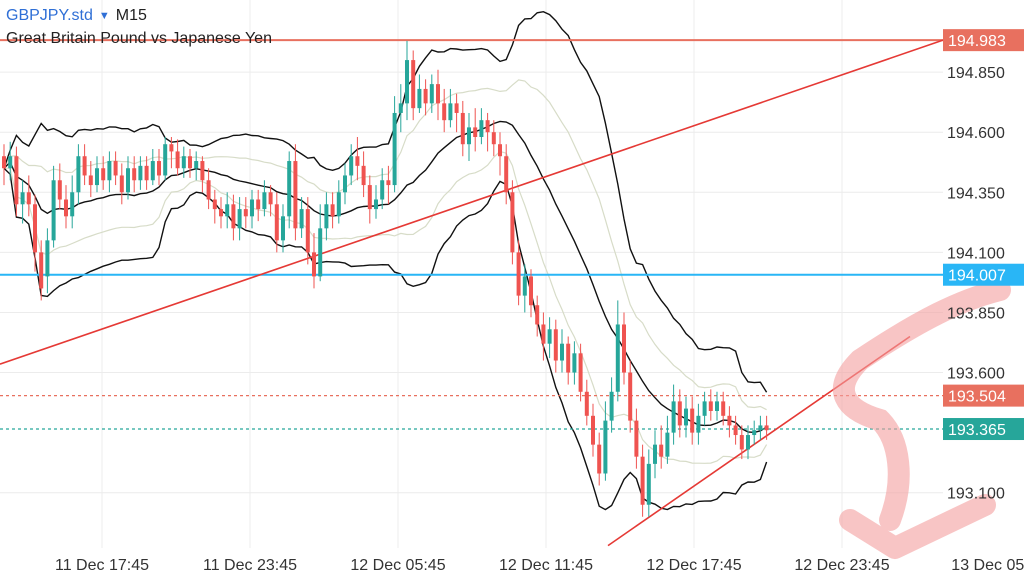  What do you see at coordinates (922, 419) in the screenshot?
I see `hand-drawn-arrow-annotation` at bounding box center [922, 419].